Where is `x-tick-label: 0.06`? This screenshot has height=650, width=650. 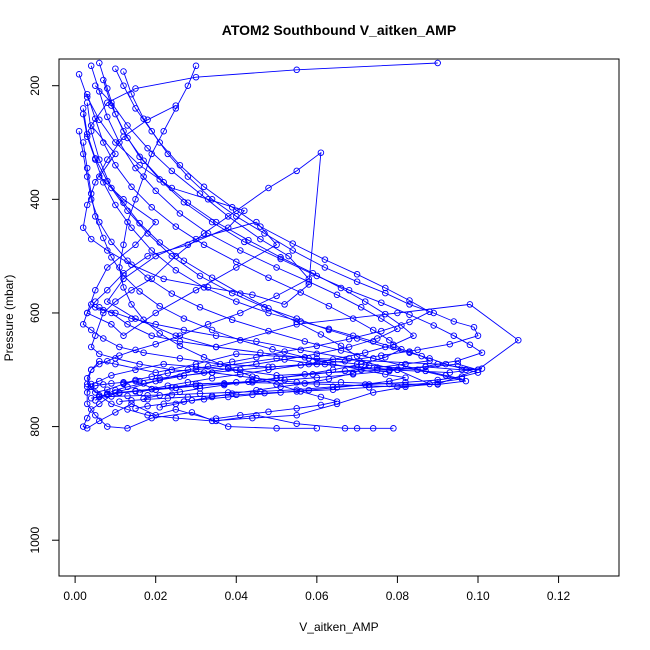
x-tick-label: 0.06 is located at coordinates (317, 596).